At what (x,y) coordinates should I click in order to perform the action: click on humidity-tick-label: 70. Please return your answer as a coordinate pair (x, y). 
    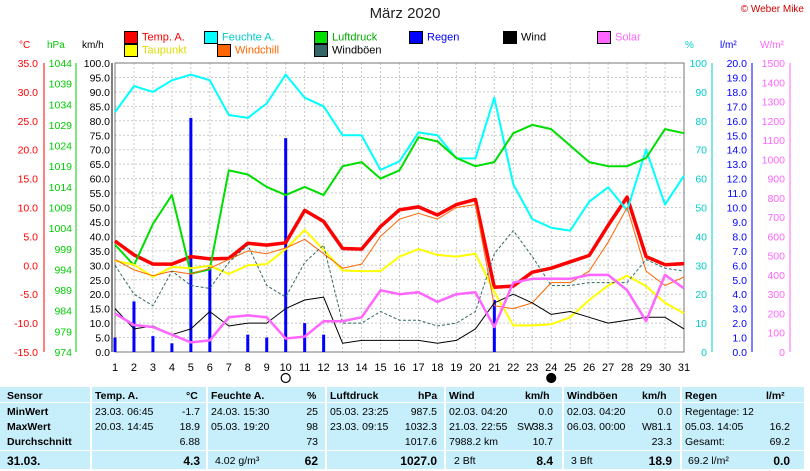
    Looking at the image, I should click on (701, 151).